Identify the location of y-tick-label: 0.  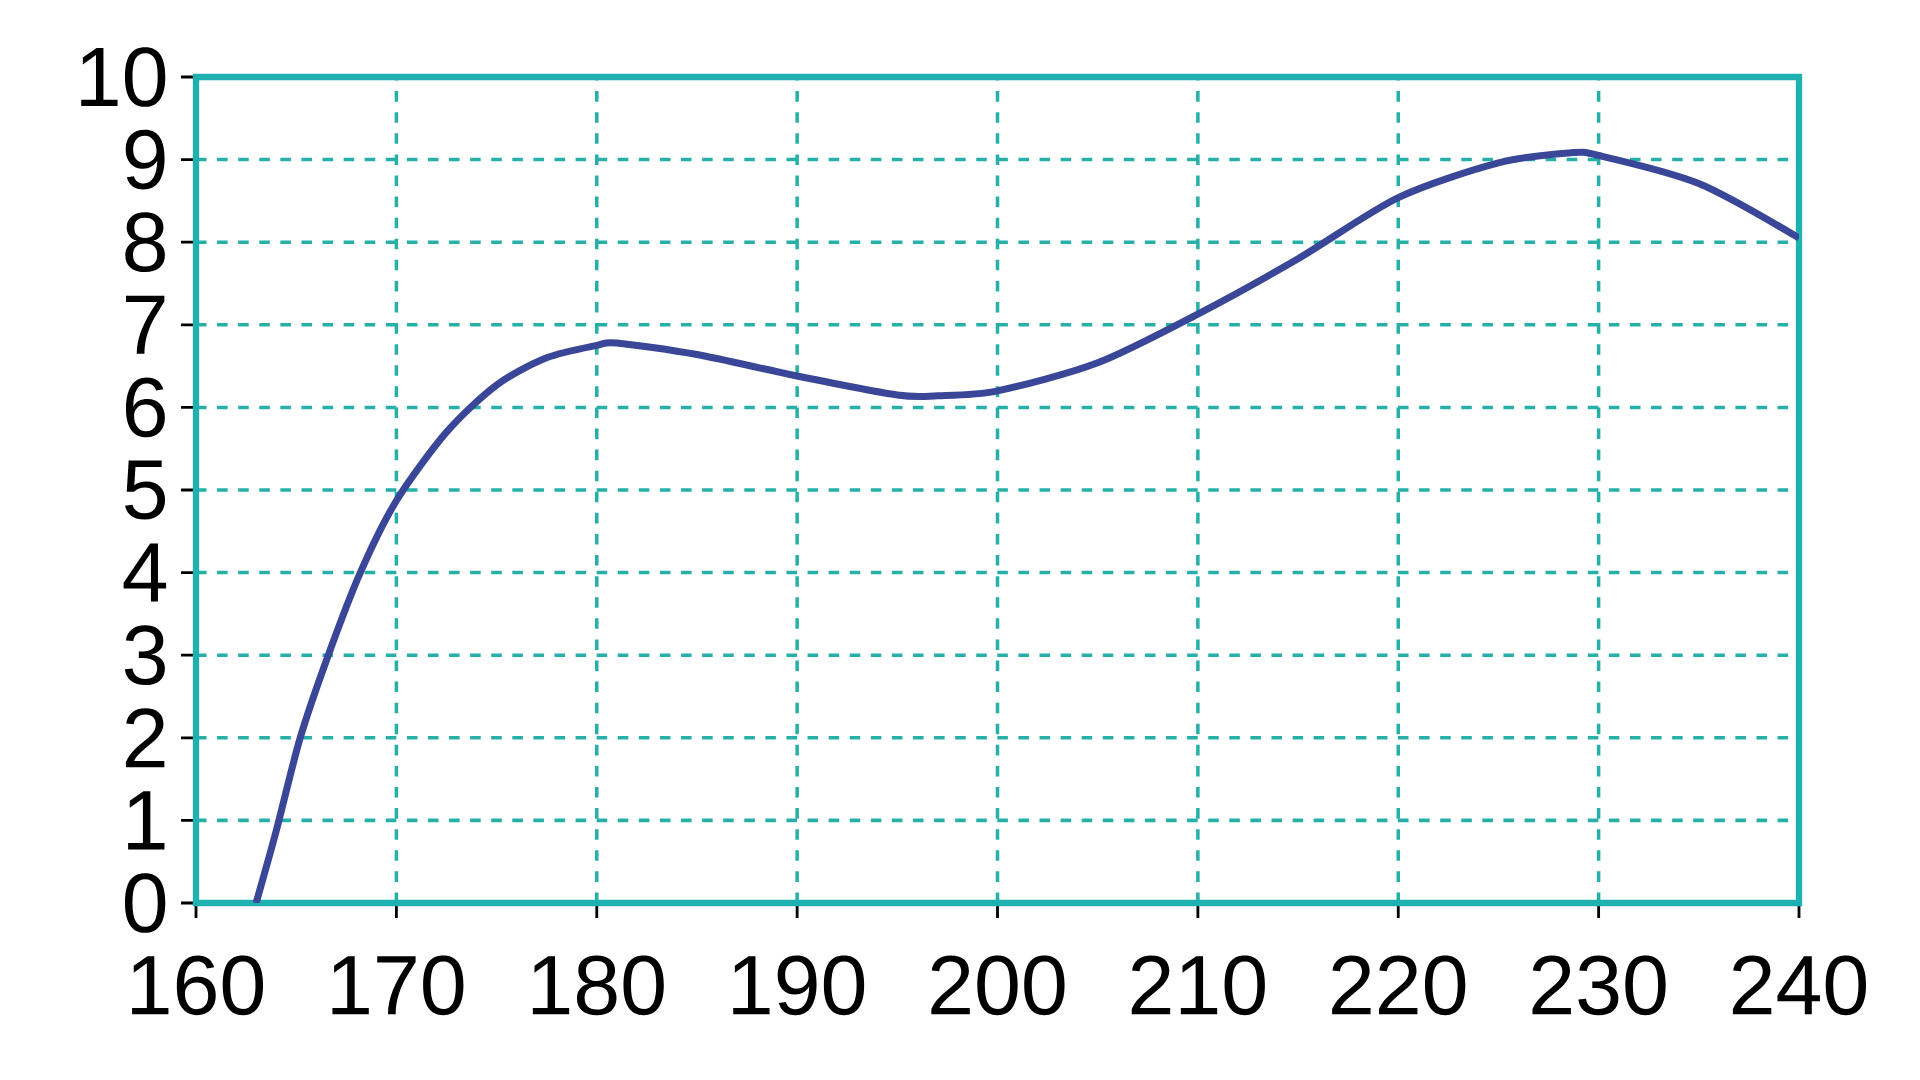
(145, 903).